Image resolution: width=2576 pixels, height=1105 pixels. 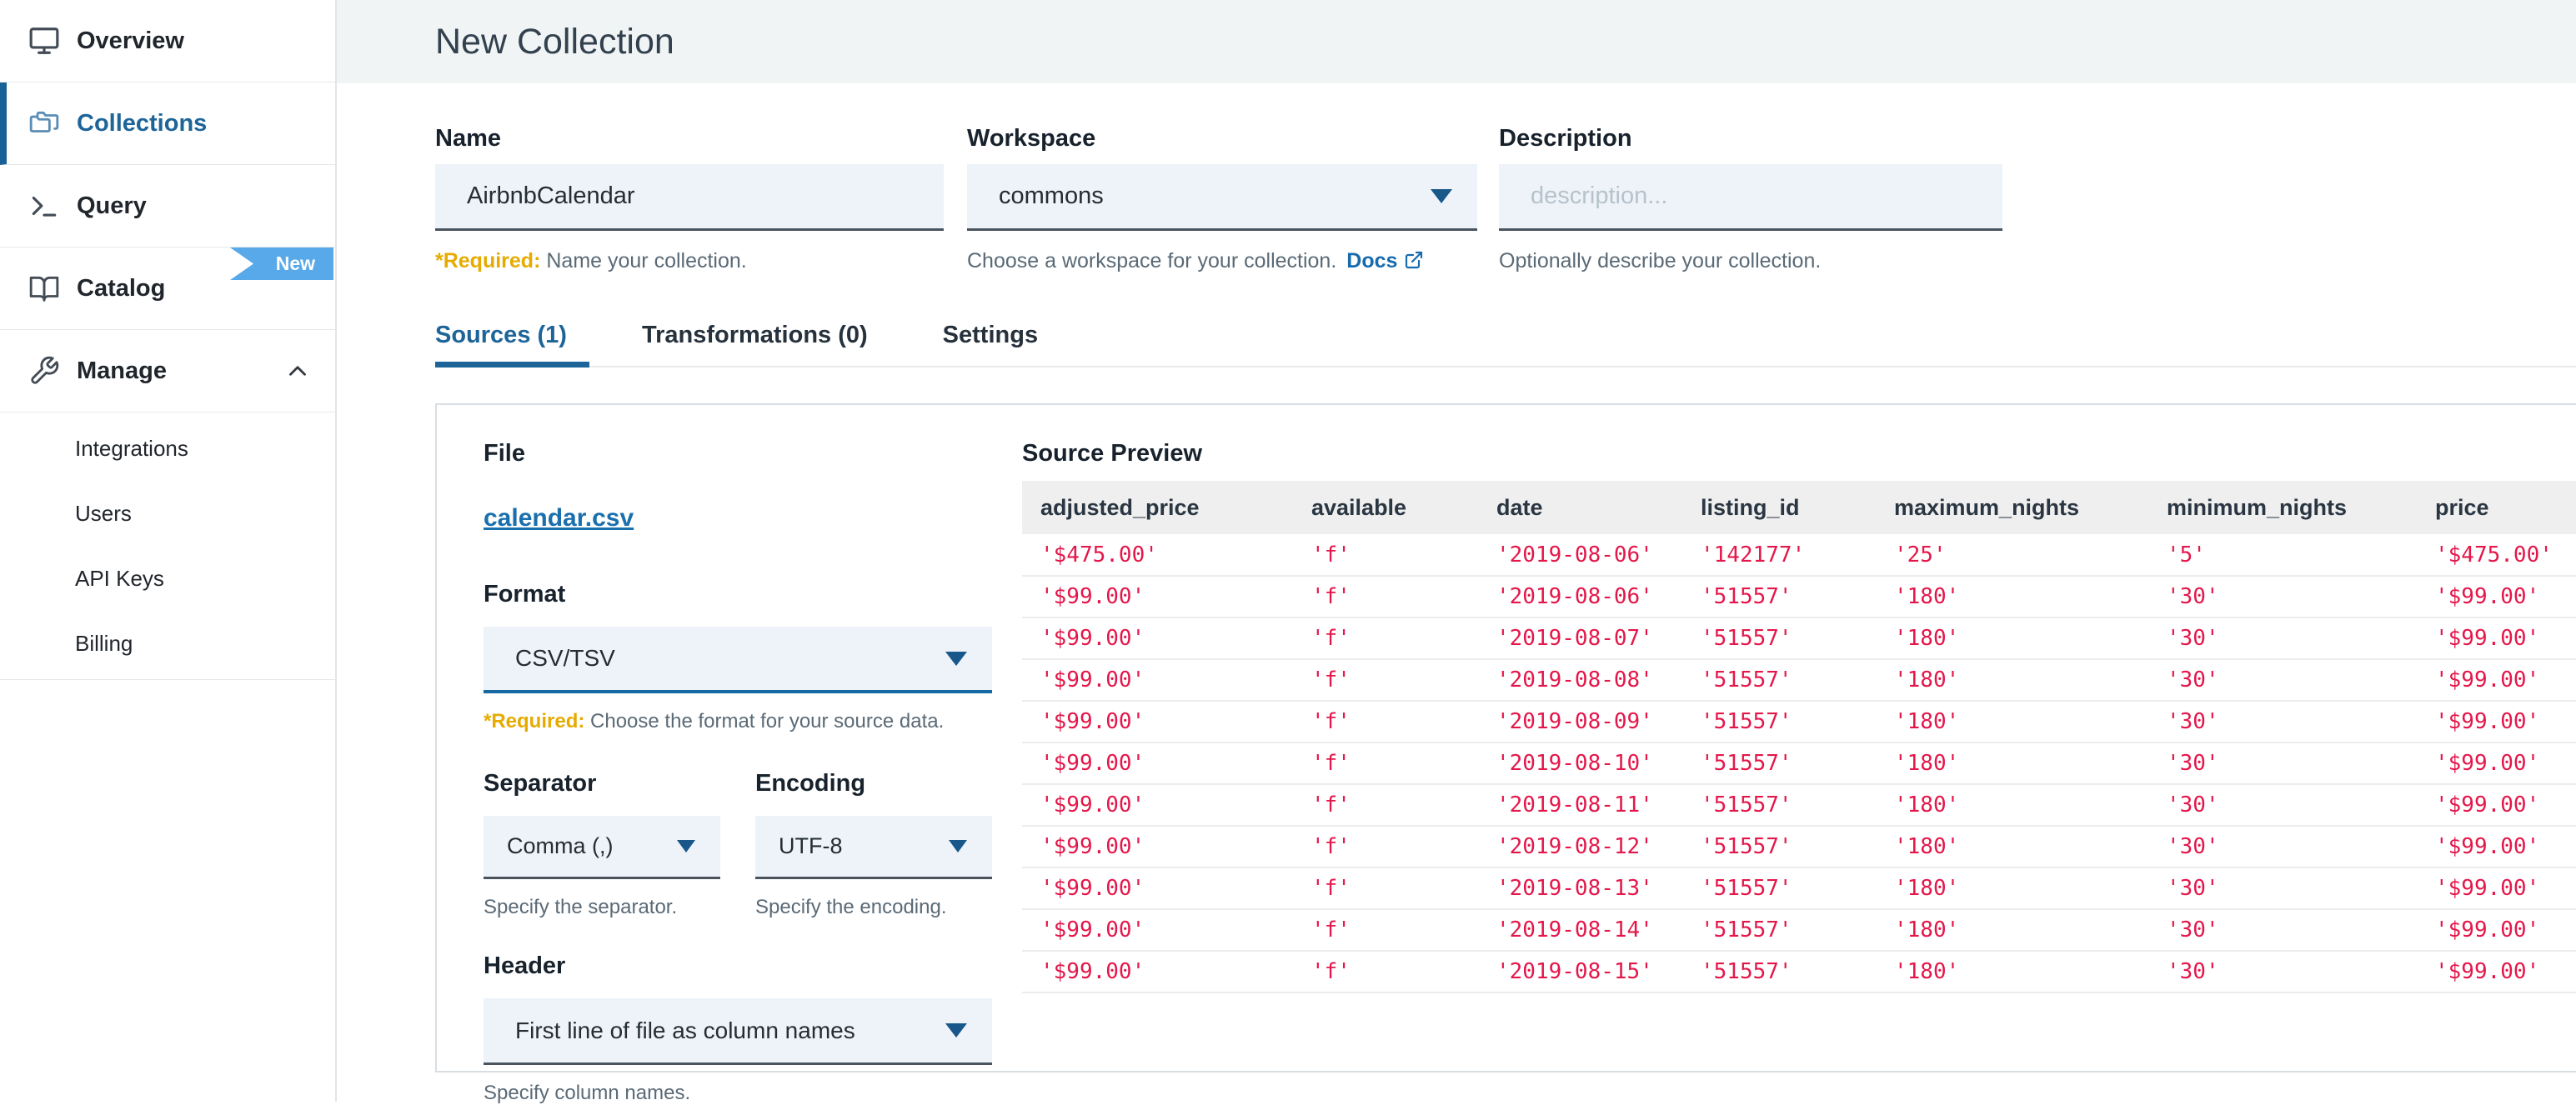 I want to click on sidebar-item-api-keys: API Keys, so click(x=119, y=578).